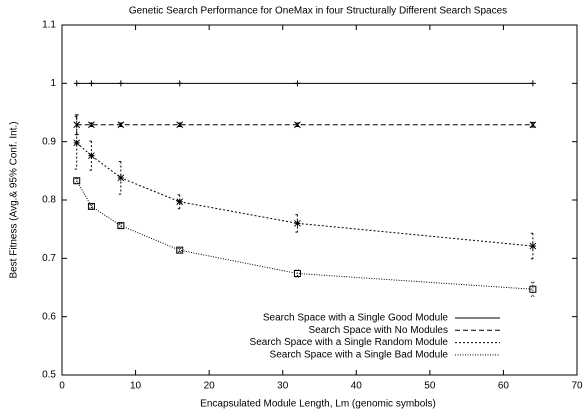 This screenshot has height=414, width=584. Describe the element at coordinates (53, 83) in the screenshot. I see `y-tick-label: 1` at that location.